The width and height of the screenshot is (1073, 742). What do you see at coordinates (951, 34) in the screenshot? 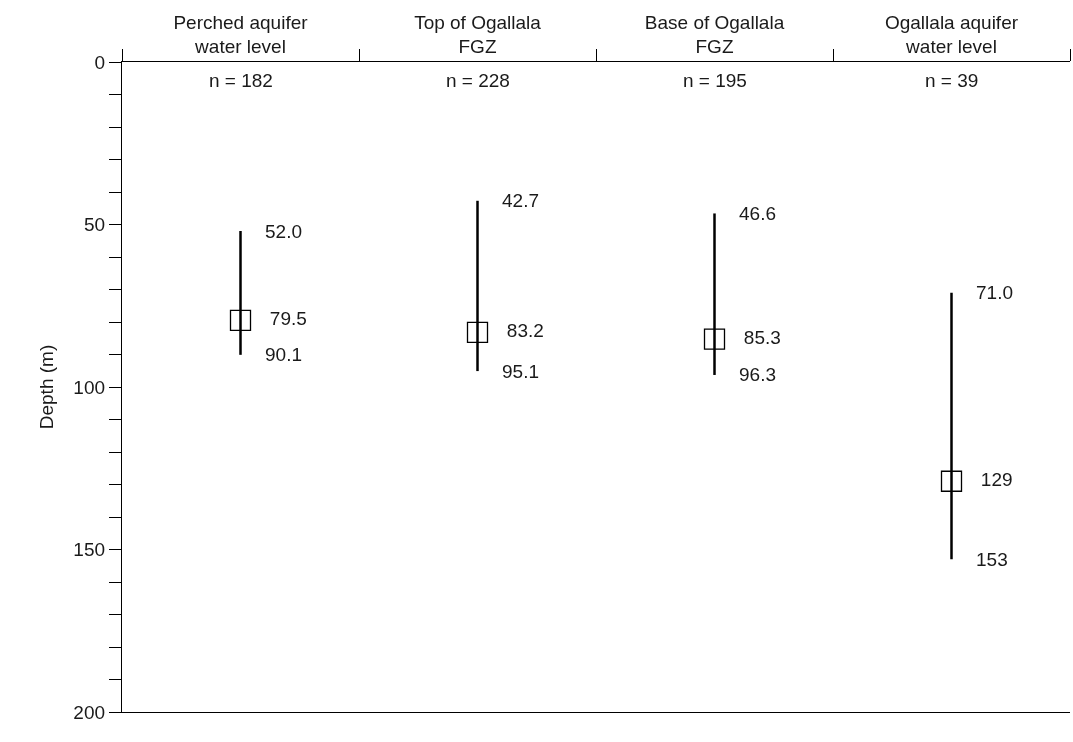
I see `x-tick-label: Ogallala aquifer water level` at bounding box center [951, 34].